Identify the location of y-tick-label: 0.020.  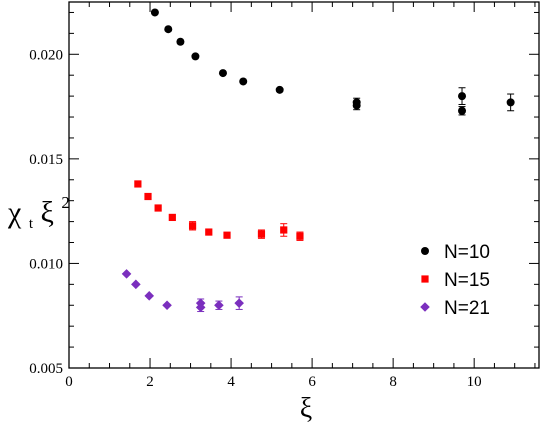
(46, 55).